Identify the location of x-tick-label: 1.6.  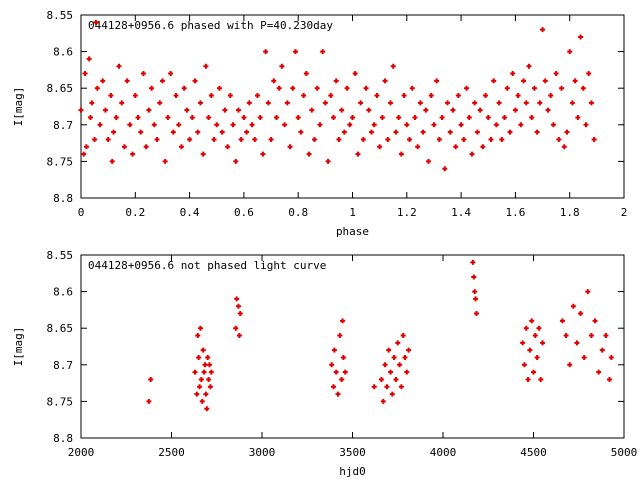
(515, 212).